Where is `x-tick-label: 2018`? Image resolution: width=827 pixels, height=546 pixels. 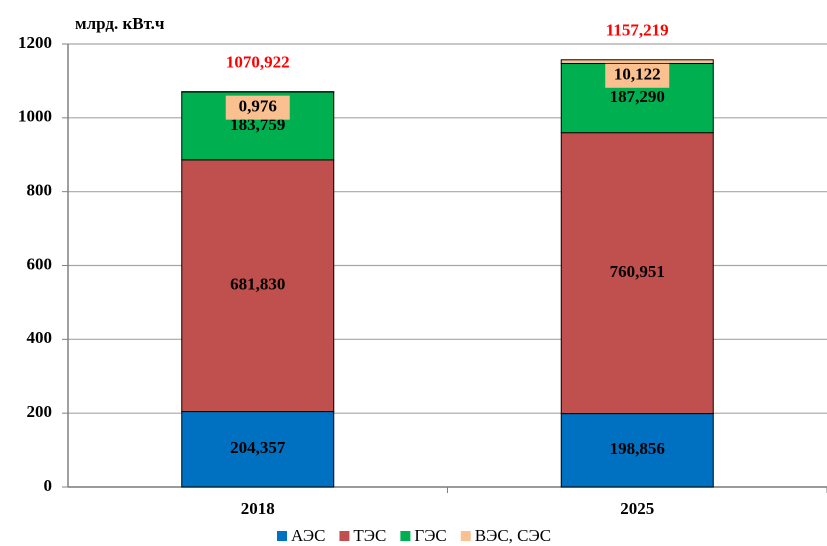
x-tick-label: 2018 is located at coordinates (258, 508).